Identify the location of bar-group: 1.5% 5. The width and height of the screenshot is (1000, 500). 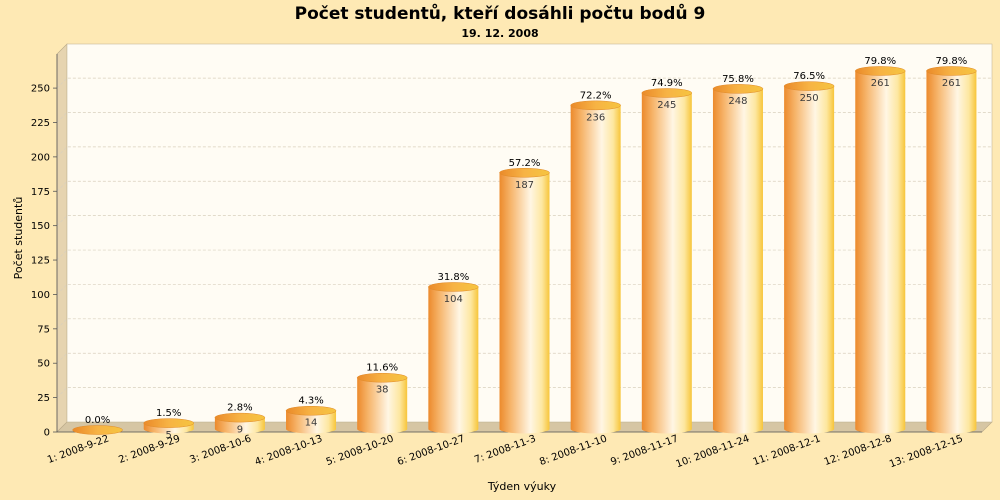
(168, 424).